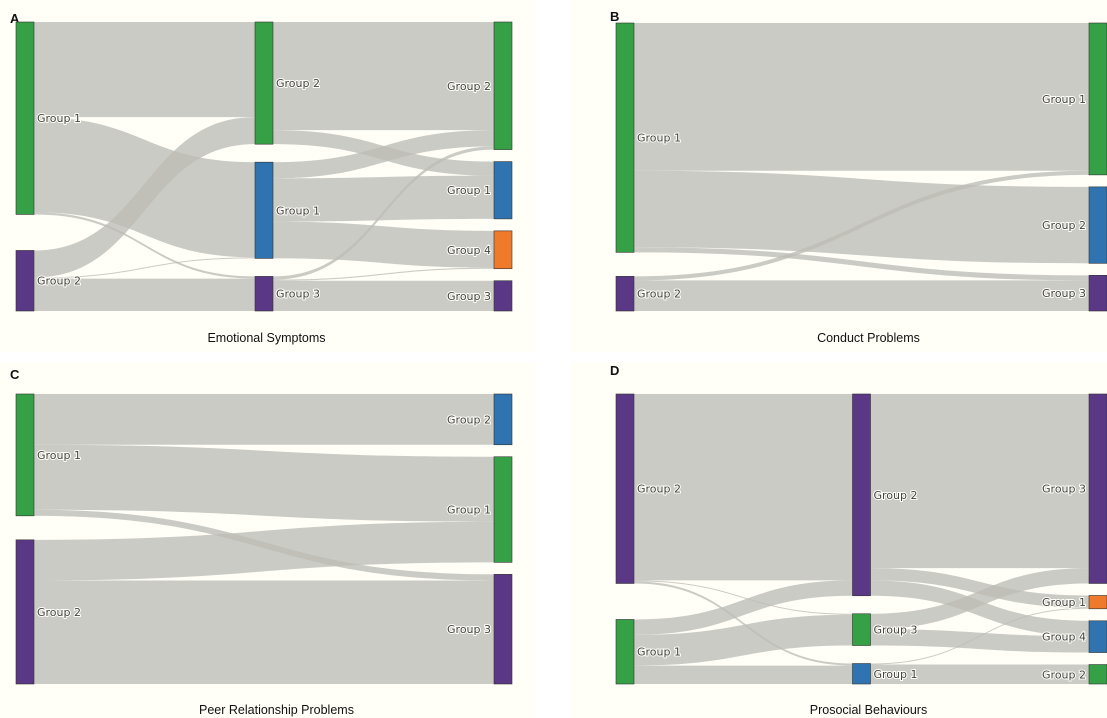 The image size is (1107, 718). Describe the element at coordinates (868, 338) in the screenshot. I see `chart-title: Conduct Problems` at that location.